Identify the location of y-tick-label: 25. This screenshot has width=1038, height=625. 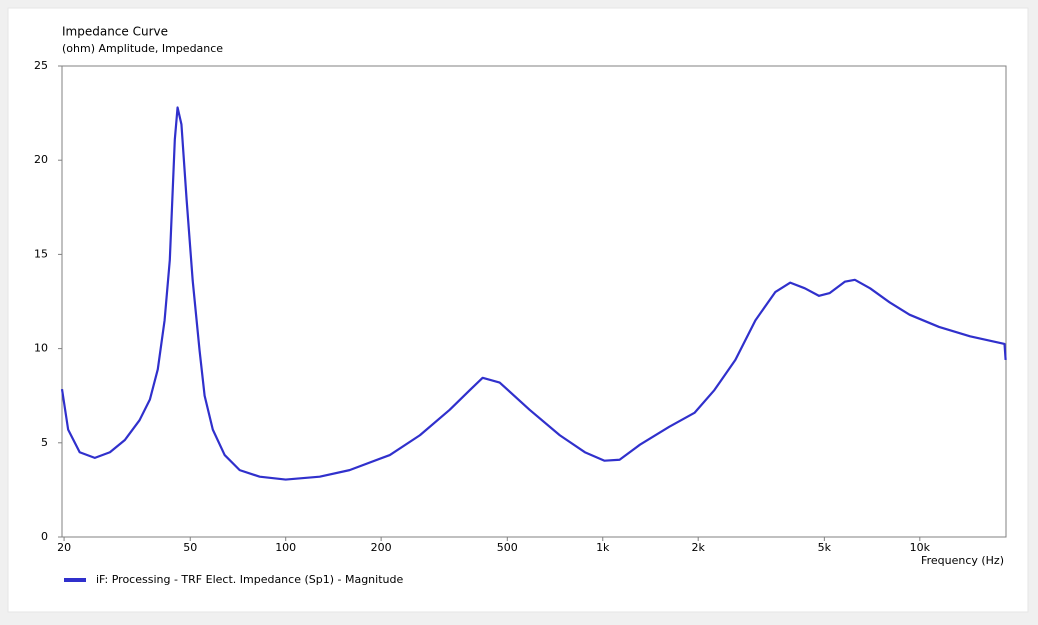
(41, 65).